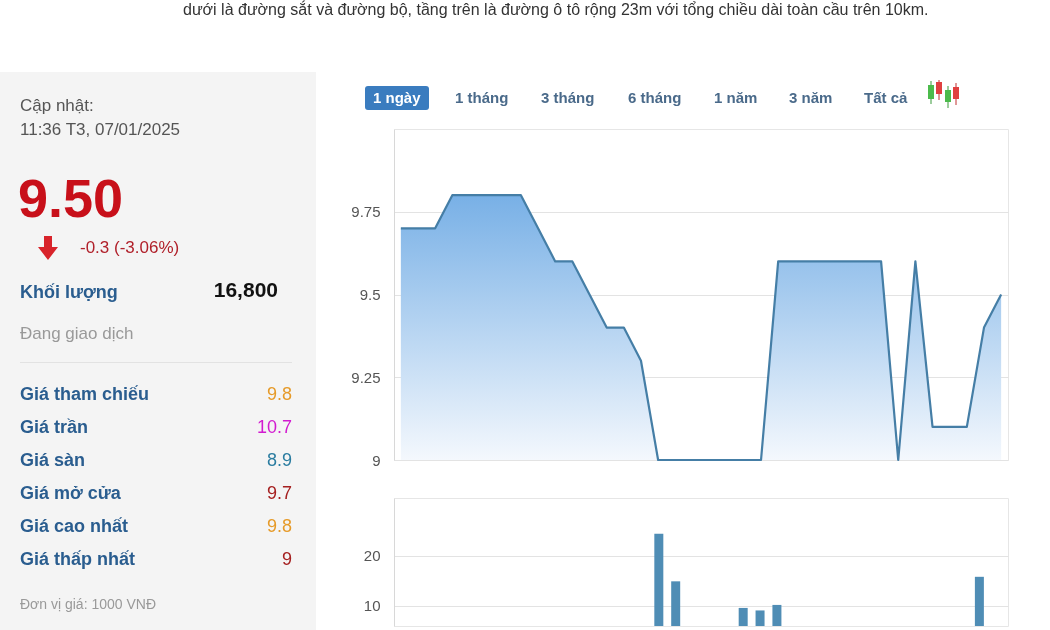 The height and width of the screenshot is (630, 1050). Describe the element at coordinates (556, 10) in the screenshot. I see `text: dưới là đường sắt và đường bộ, tầng trên là đường ô tô rộng 23m với tổng chiều dài toàn cầu trên 10km.` at that location.